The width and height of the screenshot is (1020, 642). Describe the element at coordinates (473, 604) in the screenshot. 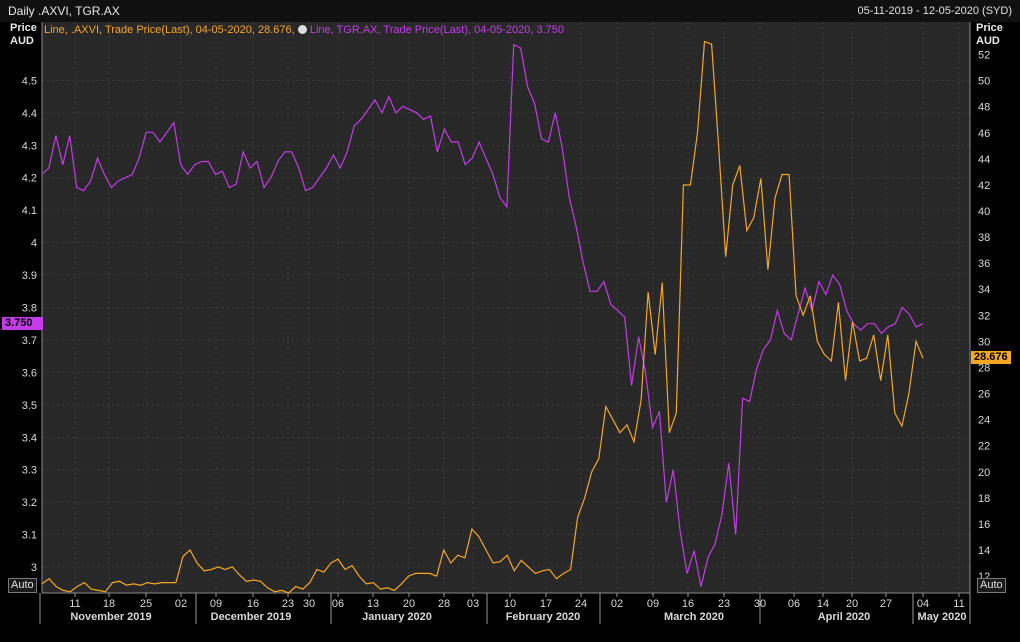

I see `x-day-label: 03` at that location.